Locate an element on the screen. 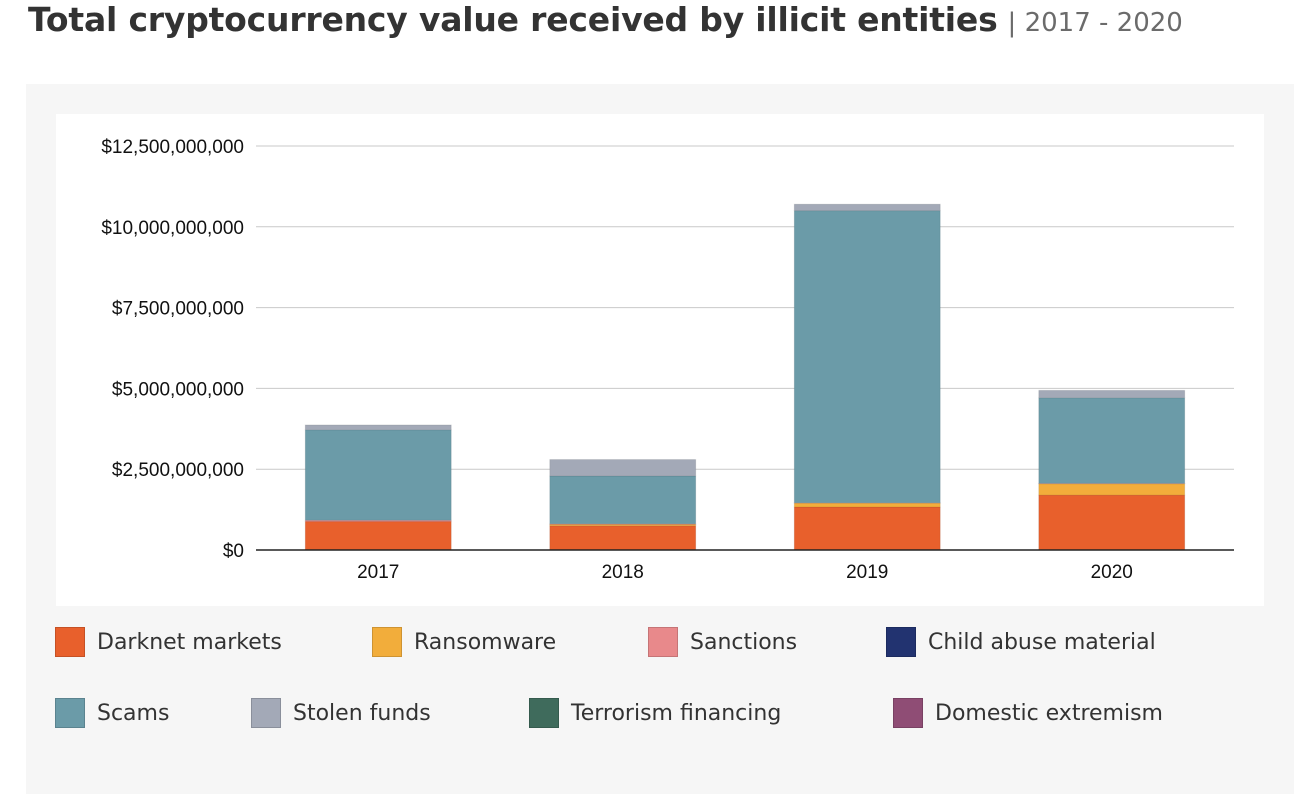 This screenshot has width=1316, height=806. legend-label: Child abuse material is located at coordinates (1042, 642).